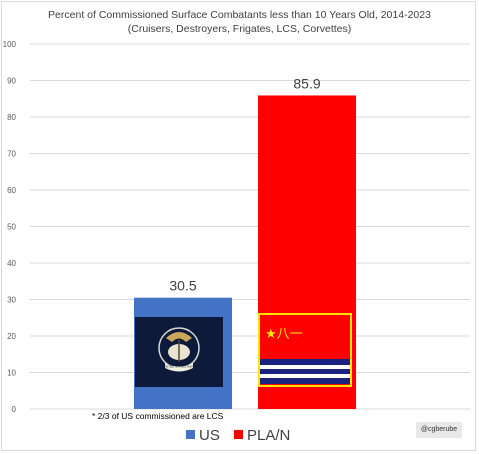 The width and height of the screenshot is (479, 454). What do you see at coordinates (179, 352) in the screenshot?
I see `us-navy-flag-icon: UNITED STATES NAVY` at bounding box center [179, 352].